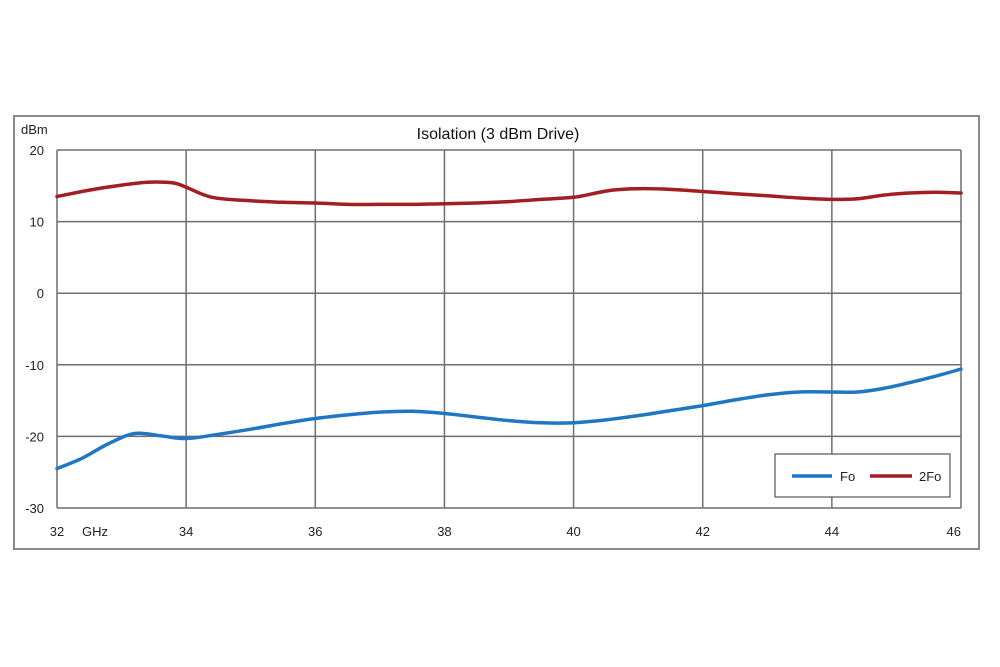 The image size is (1000, 667). Describe the element at coordinates (444, 531) in the screenshot. I see `x-tick-label: 38` at that location.